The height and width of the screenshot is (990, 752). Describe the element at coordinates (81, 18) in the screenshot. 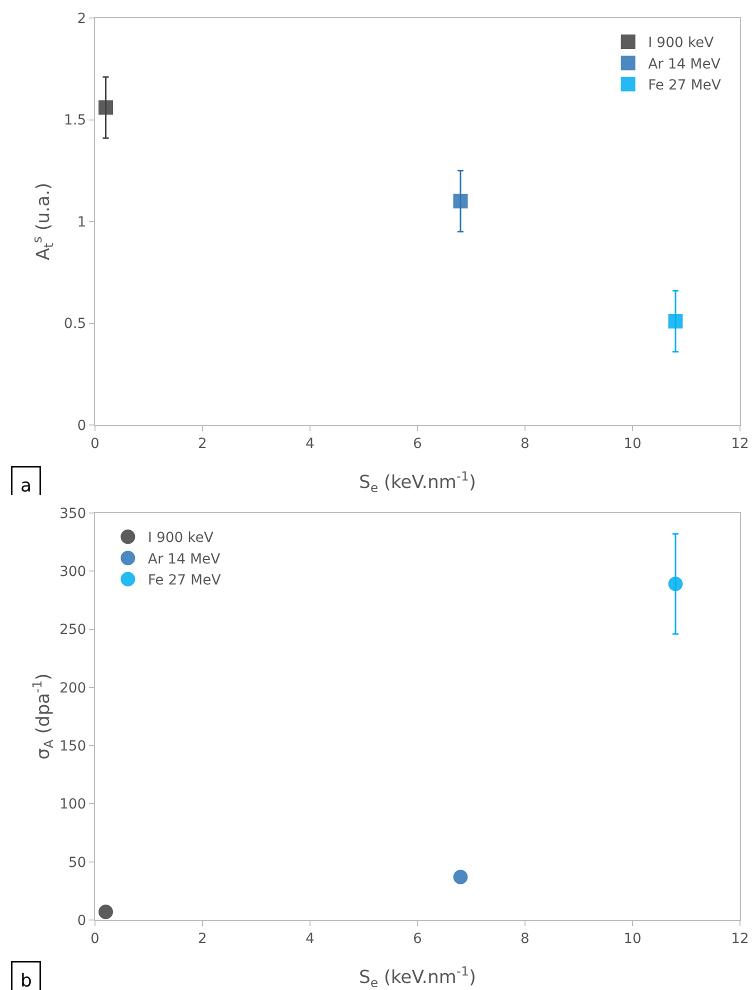

I see `y-tick-label: 2` at that location.